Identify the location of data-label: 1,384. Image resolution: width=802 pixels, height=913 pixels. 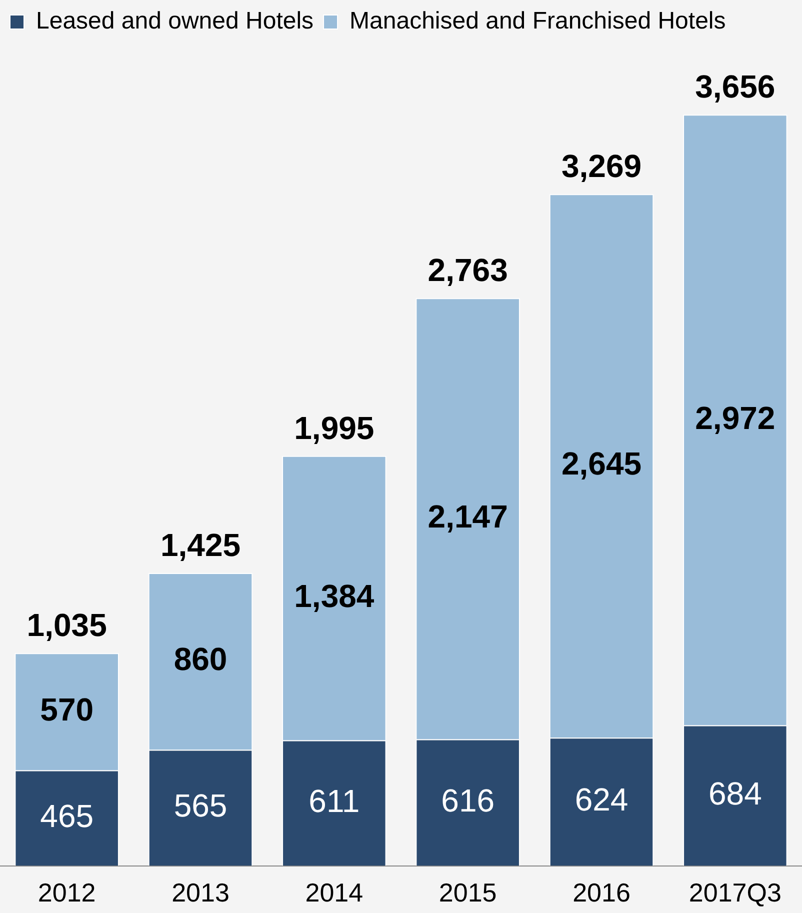
(334, 596).